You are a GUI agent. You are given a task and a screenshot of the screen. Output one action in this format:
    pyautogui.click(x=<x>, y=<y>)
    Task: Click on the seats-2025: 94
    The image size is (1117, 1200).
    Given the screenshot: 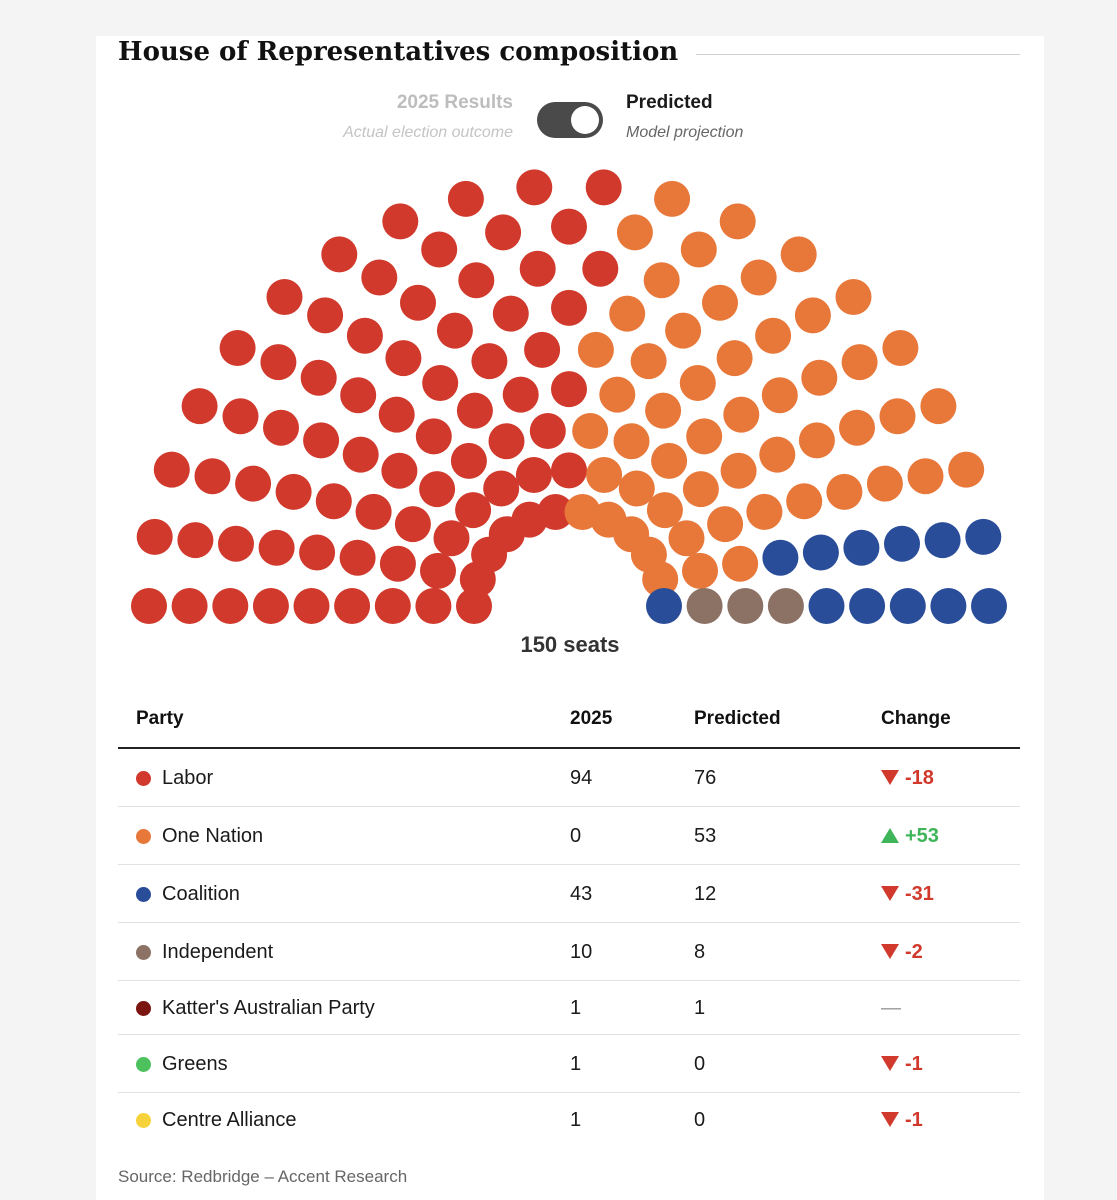 What is the action you would take?
    pyautogui.click(x=581, y=778)
    